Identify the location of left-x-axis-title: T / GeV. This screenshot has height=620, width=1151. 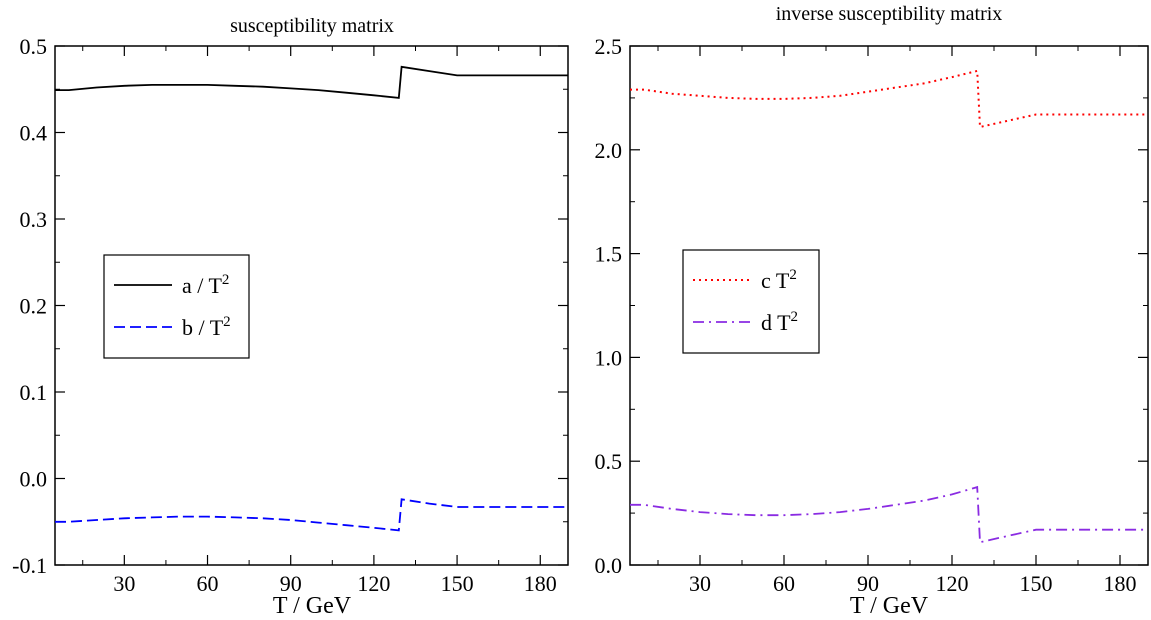
(312, 606).